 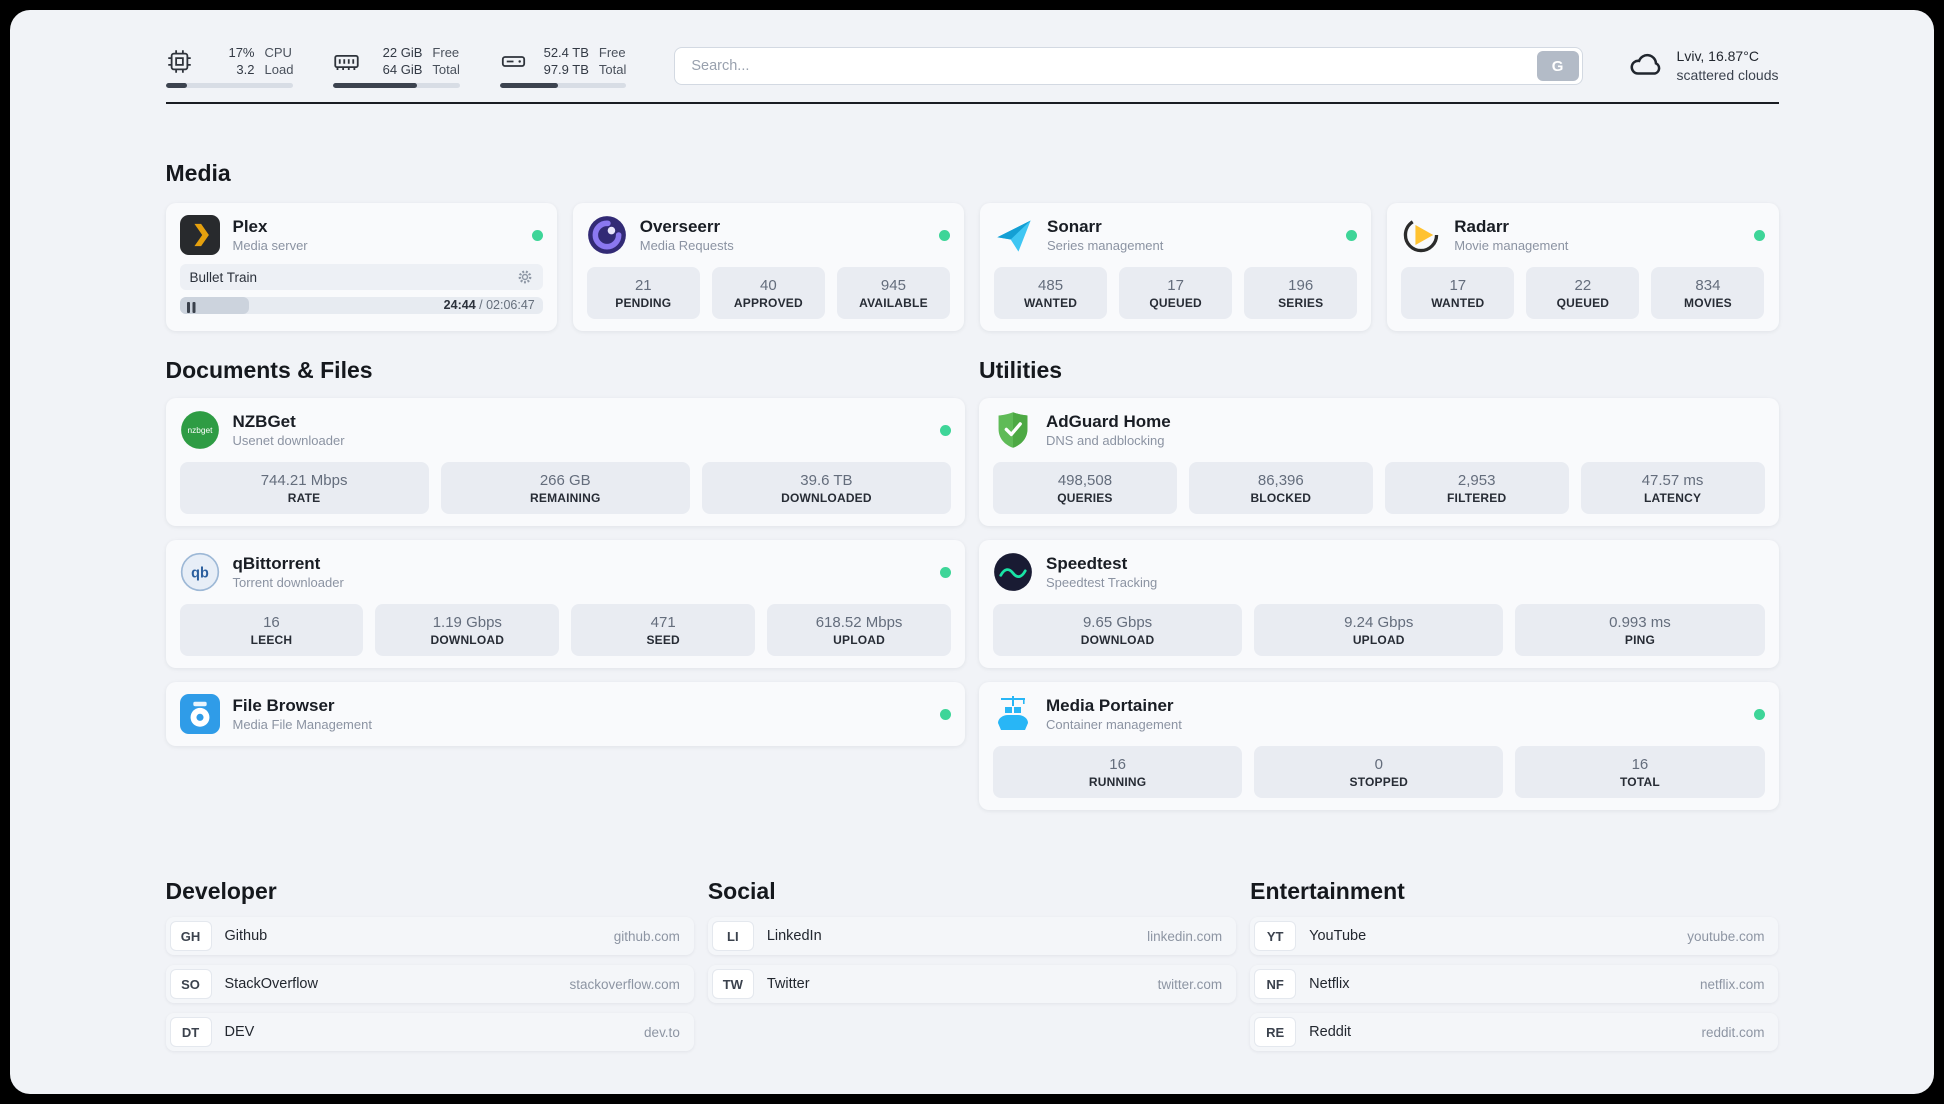 What do you see at coordinates (1051, 293) in the screenshot?
I see `stat-wanted: 485 WANTED` at bounding box center [1051, 293].